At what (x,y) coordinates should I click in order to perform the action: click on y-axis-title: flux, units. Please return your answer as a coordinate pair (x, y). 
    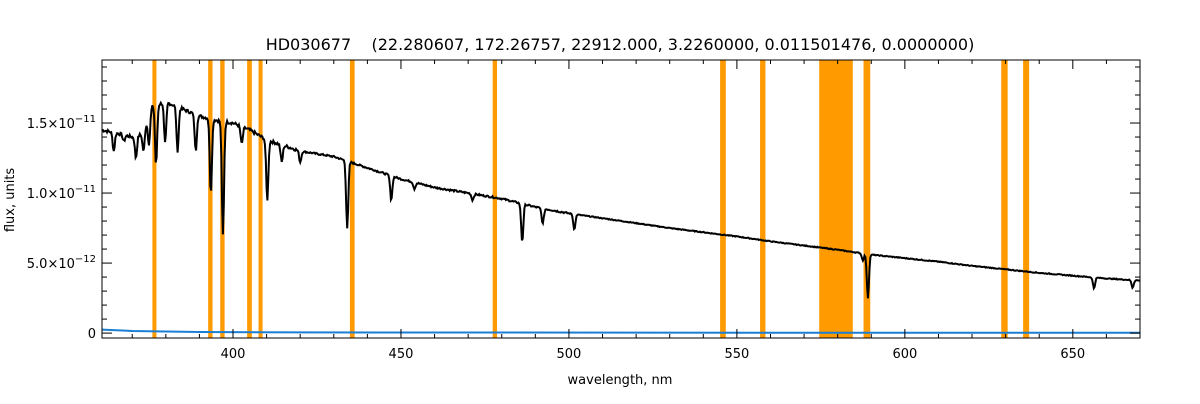
    Looking at the image, I should click on (10, 200).